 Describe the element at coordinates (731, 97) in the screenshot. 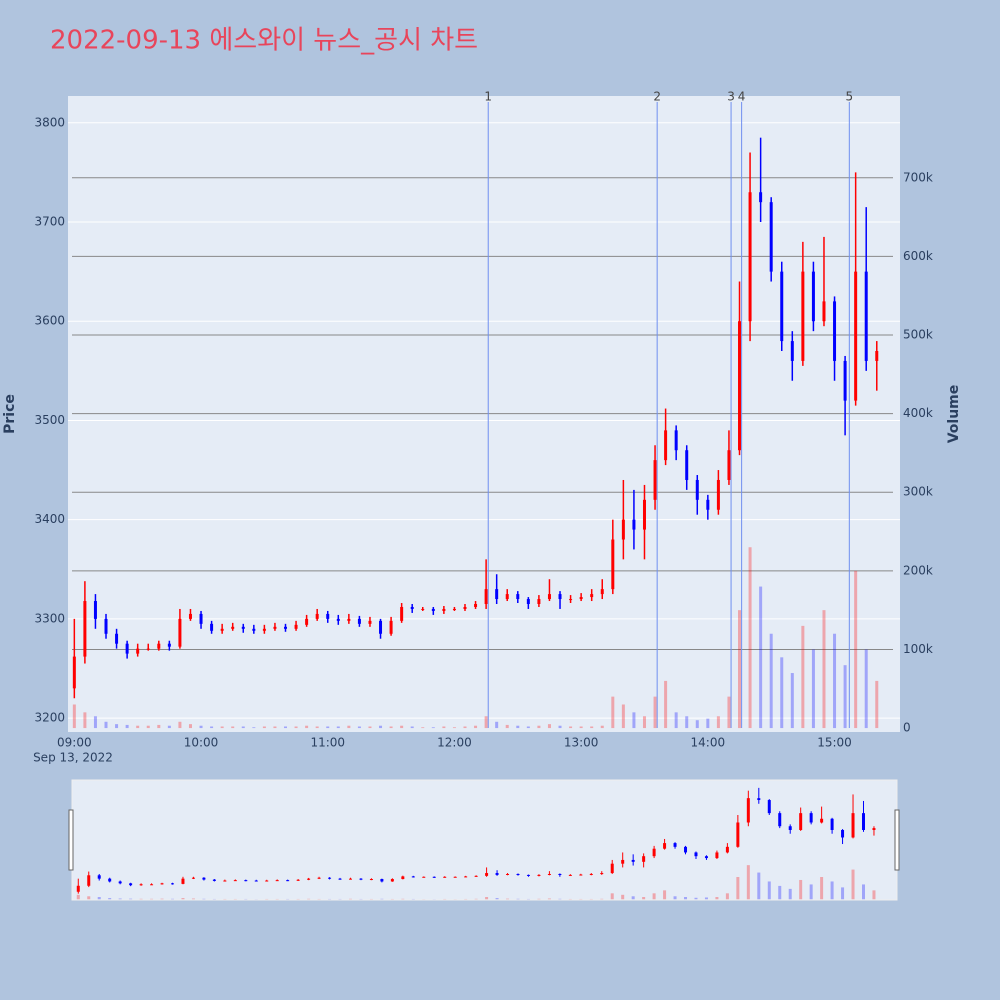

I see `news-label: 3` at that location.